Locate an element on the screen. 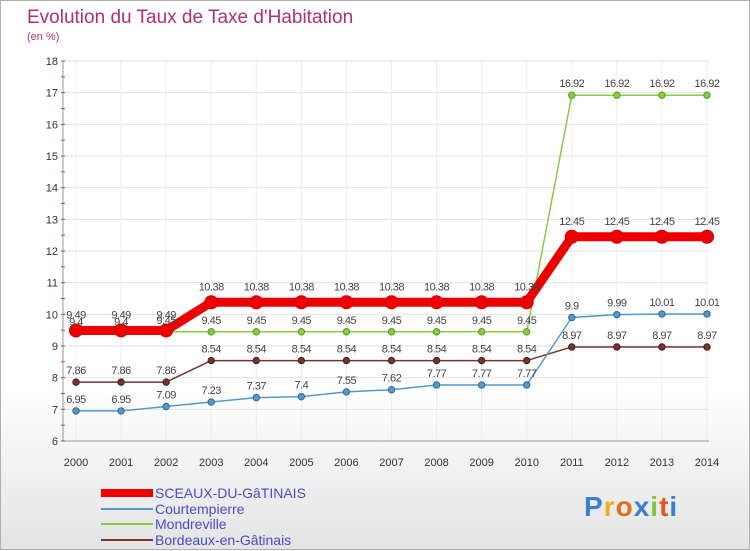 This screenshot has width=750, height=551. y-tick-label: 11 is located at coordinates (52, 284).